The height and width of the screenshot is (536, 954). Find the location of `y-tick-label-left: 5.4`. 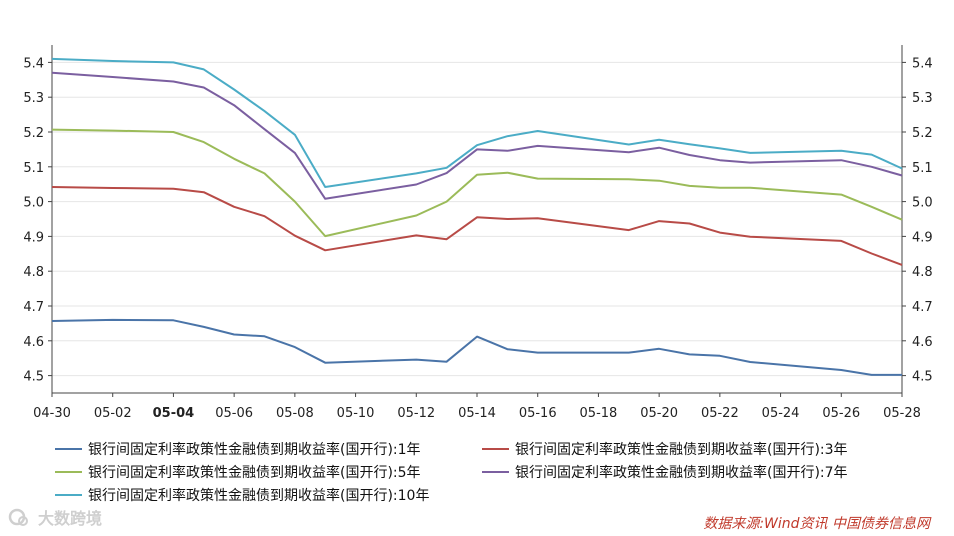

y-tick-label-left: 5.4 is located at coordinates (33, 63).